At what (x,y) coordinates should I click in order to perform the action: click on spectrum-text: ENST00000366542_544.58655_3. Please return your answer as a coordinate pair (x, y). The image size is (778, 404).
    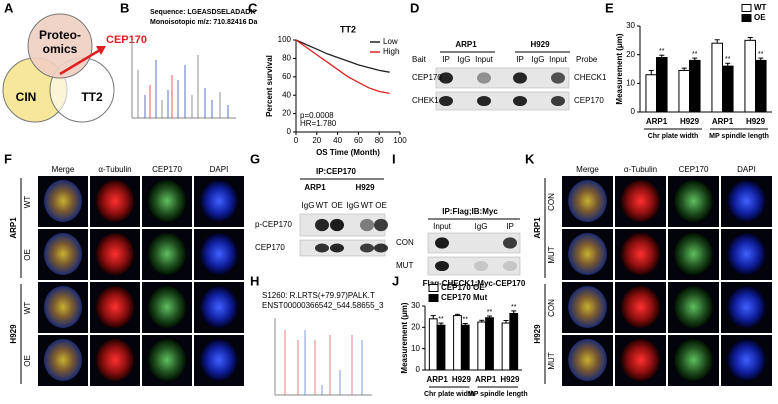
    Looking at the image, I should click on (323, 305).